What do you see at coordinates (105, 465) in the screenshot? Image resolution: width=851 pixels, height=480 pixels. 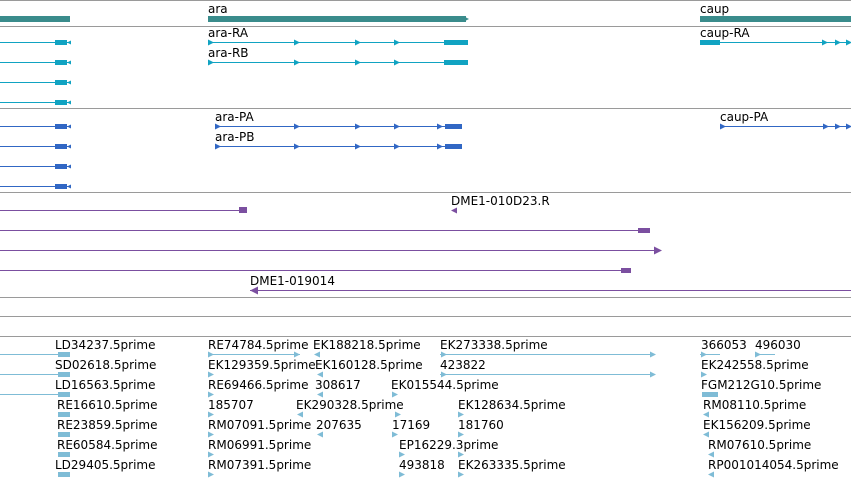 I see `est-label: LD29405.5prime` at bounding box center [105, 465].